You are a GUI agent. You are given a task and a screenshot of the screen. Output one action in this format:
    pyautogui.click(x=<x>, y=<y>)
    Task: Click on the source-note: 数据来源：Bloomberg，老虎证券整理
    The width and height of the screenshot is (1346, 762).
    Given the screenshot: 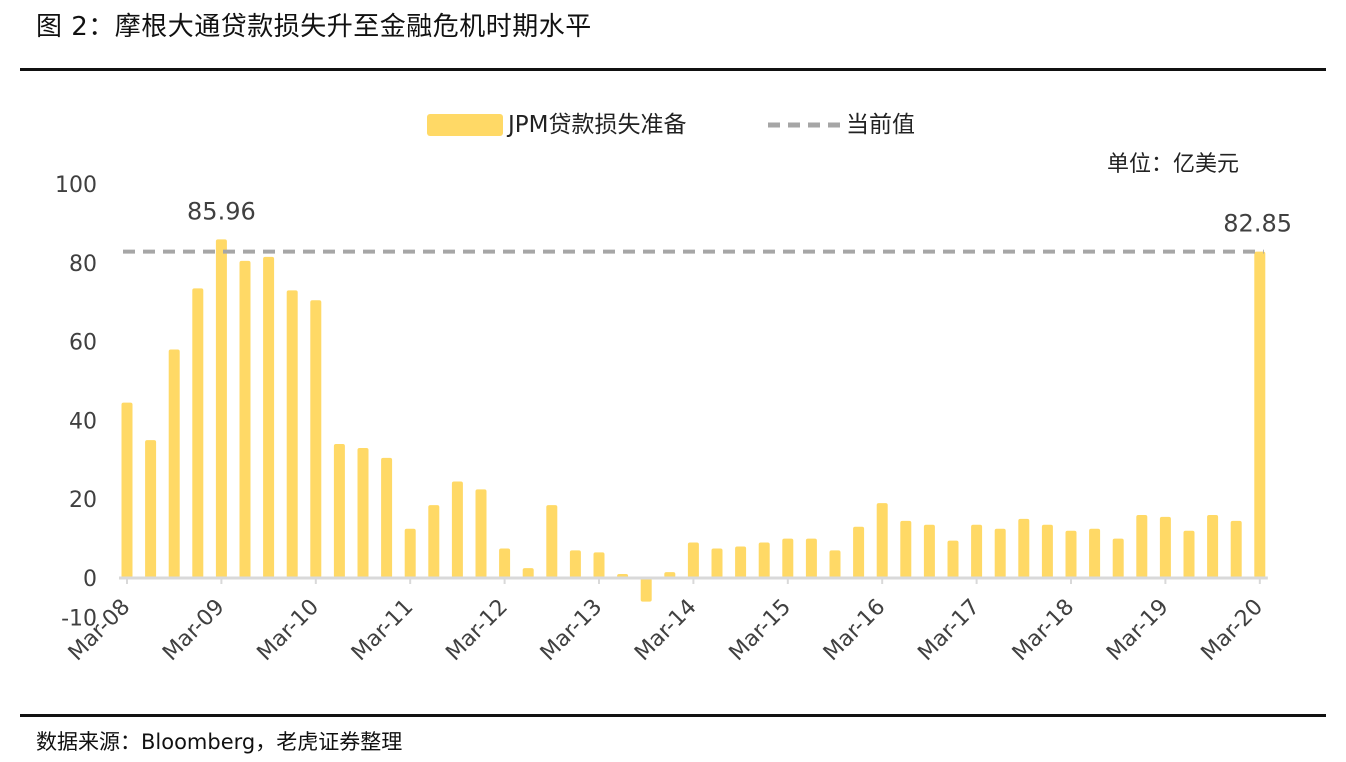 What is the action you would take?
    pyautogui.click(x=219, y=742)
    